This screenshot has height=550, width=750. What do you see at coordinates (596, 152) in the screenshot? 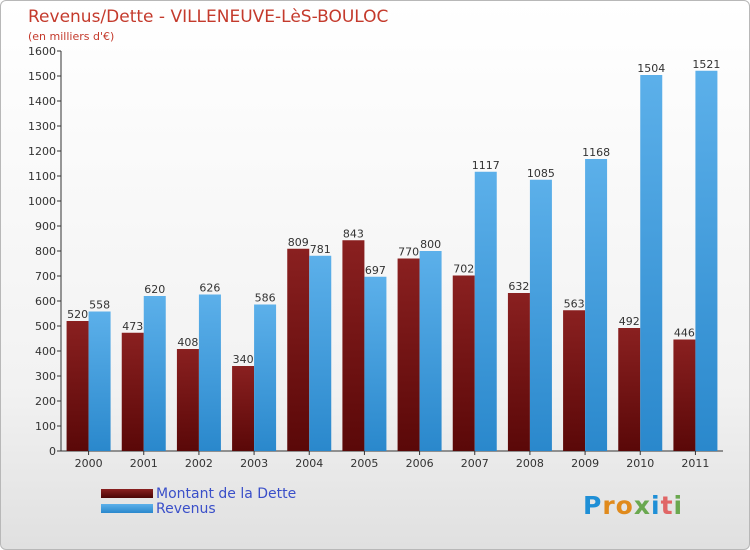
I see `data-label-revenus-2009: 1168` at bounding box center [596, 152].